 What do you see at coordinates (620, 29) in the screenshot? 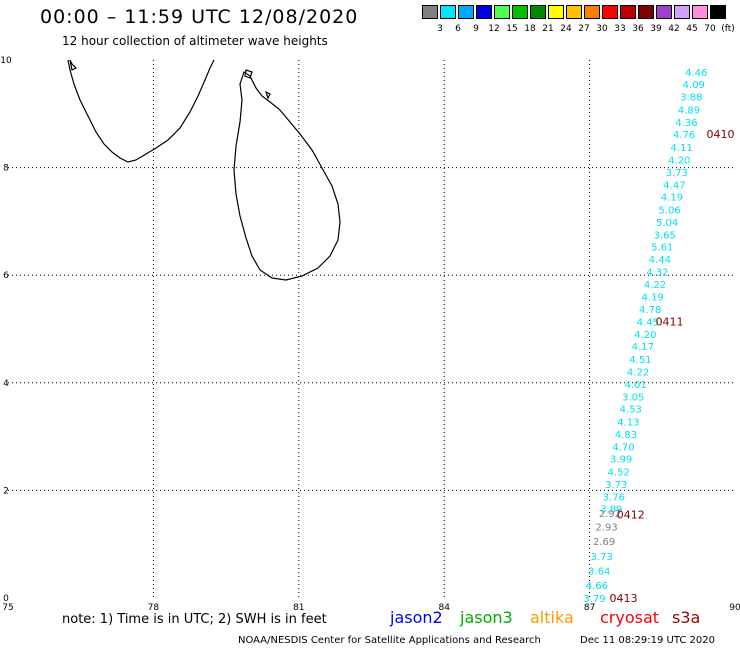
I see `legend-label: 33` at bounding box center [620, 29].